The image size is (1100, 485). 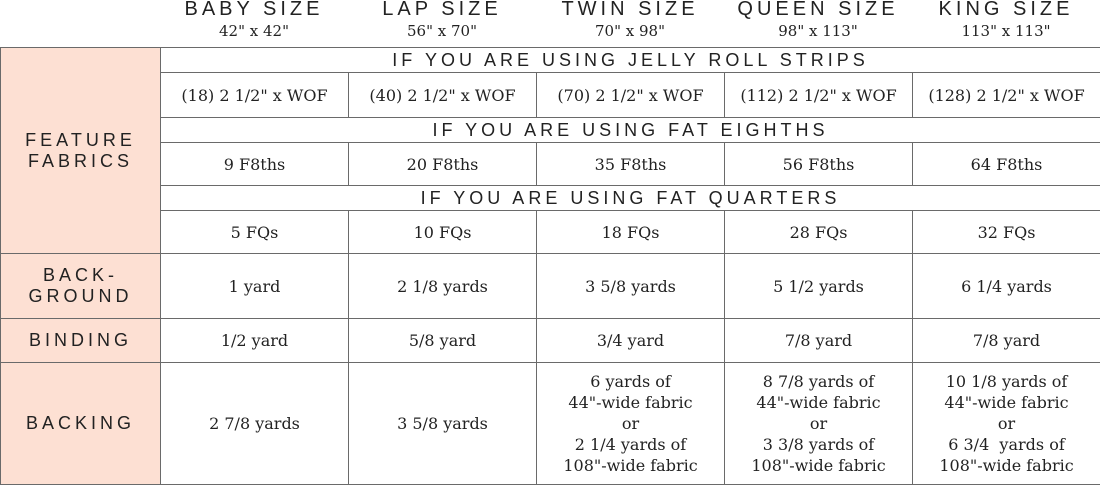 I want to click on value-text: 10 1/8 yards of, so click(x=1006, y=381).